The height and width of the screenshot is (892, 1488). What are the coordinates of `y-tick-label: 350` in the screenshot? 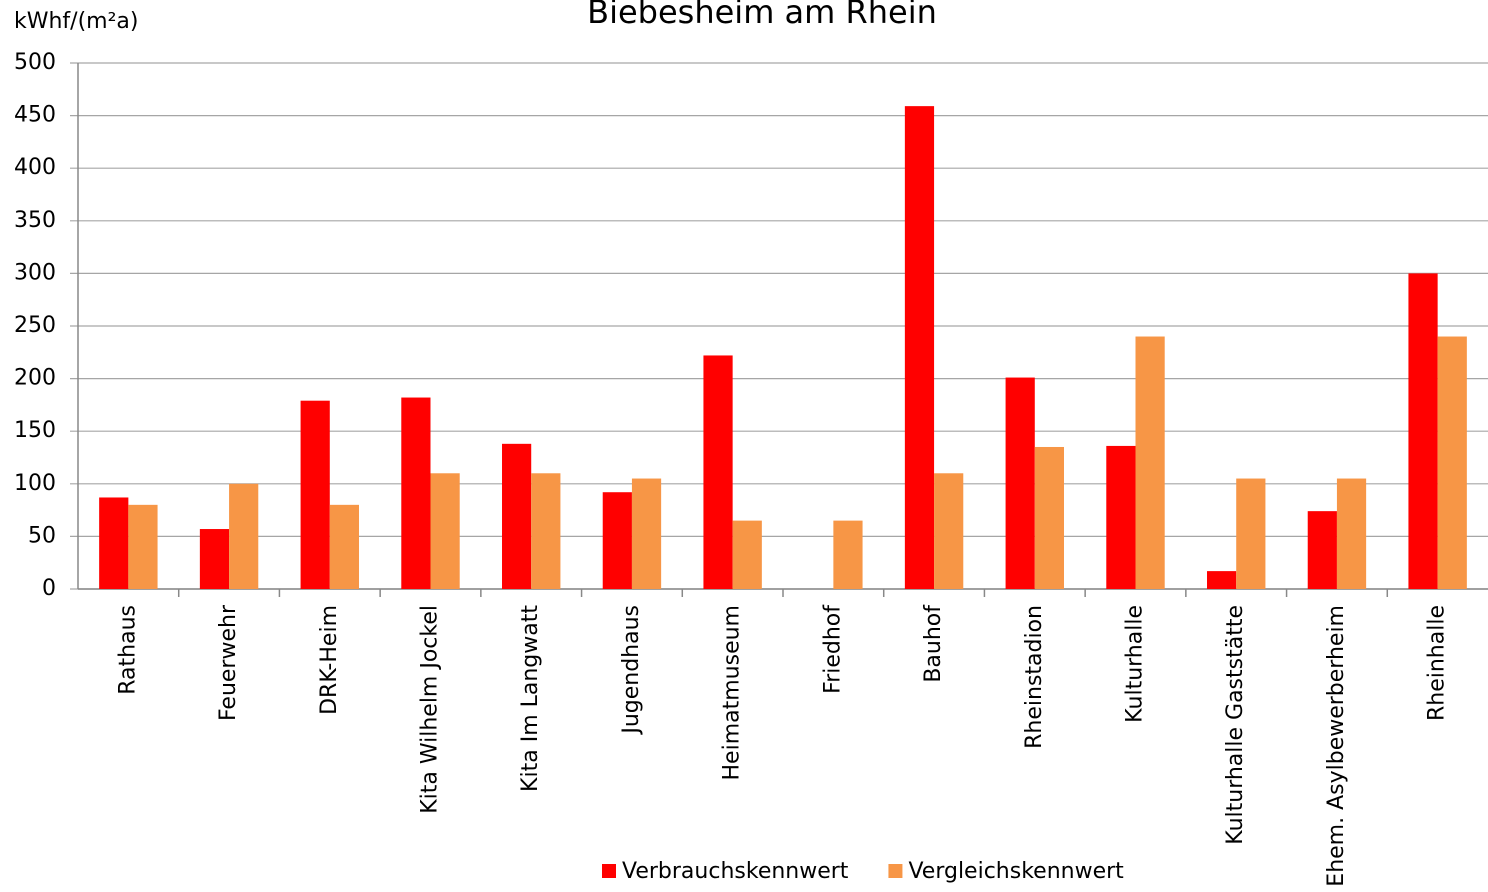 It's located at (35, 220).